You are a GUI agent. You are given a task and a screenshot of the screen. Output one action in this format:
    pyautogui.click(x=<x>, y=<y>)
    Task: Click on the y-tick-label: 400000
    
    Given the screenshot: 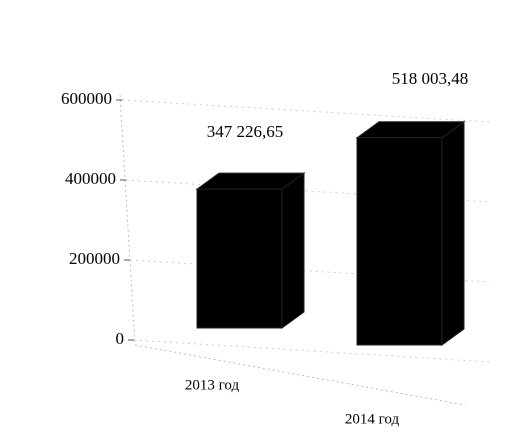 What is the action you would take?
    pyautogui.click(x=90, y=178)
    